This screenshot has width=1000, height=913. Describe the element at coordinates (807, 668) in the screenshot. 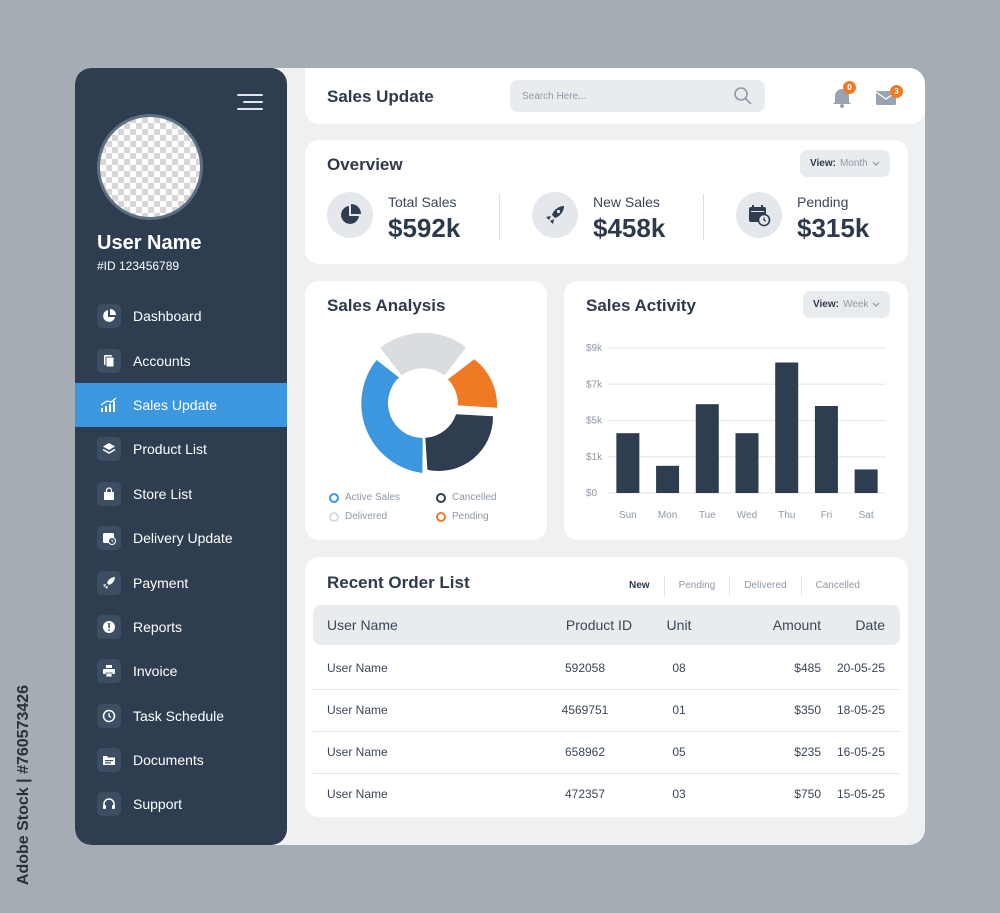

I see `cell-amount: $485` at that location.